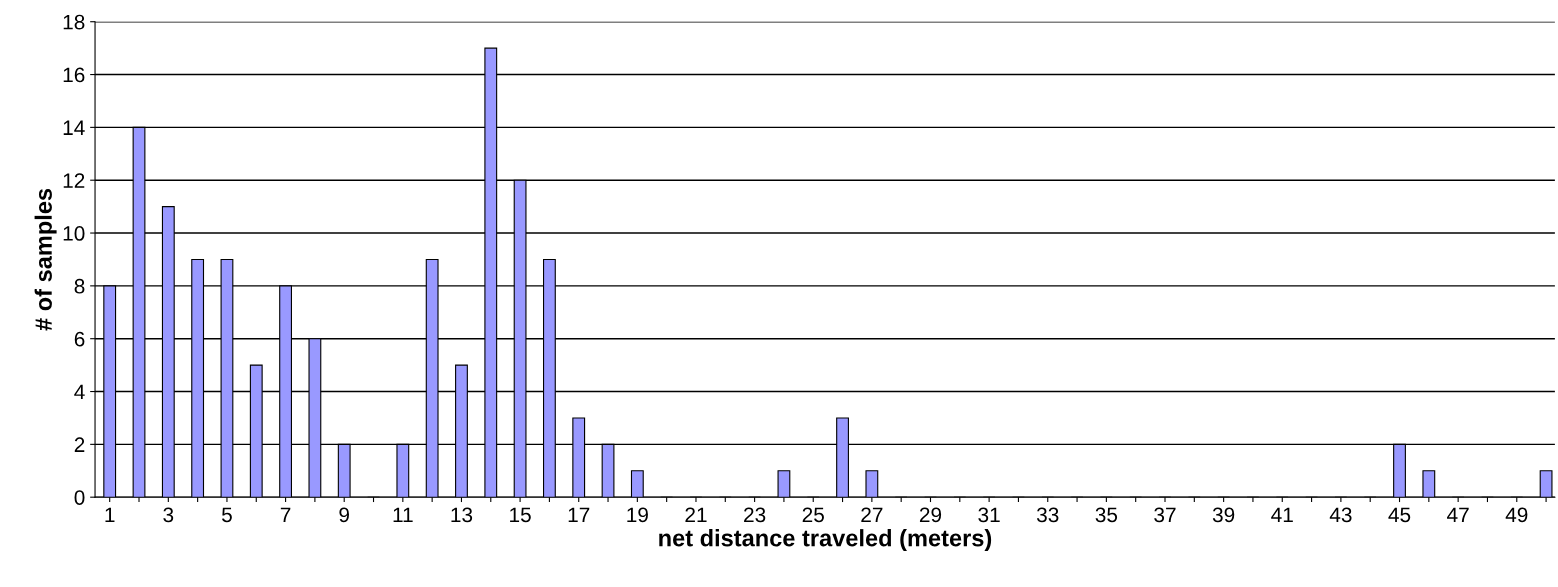  What do you see at coordinates (1458, 515) in the screenshot?
I see `x-tick-label: 47` at bounding box center [1458, 515].